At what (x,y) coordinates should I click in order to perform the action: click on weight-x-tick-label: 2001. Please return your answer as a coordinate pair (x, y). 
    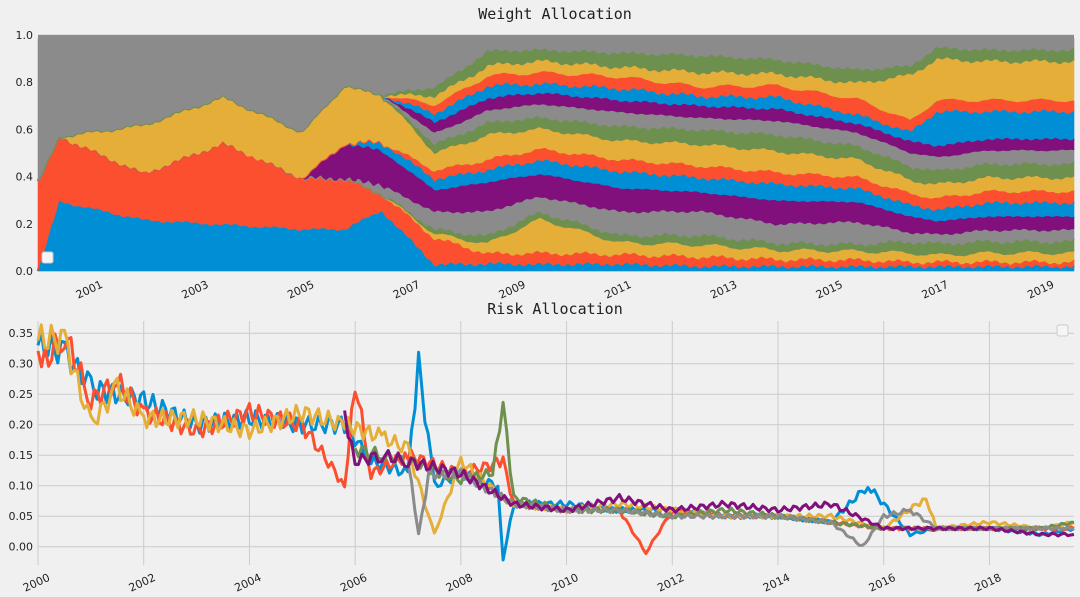
    Looking at the image, I should click on (89, 290).